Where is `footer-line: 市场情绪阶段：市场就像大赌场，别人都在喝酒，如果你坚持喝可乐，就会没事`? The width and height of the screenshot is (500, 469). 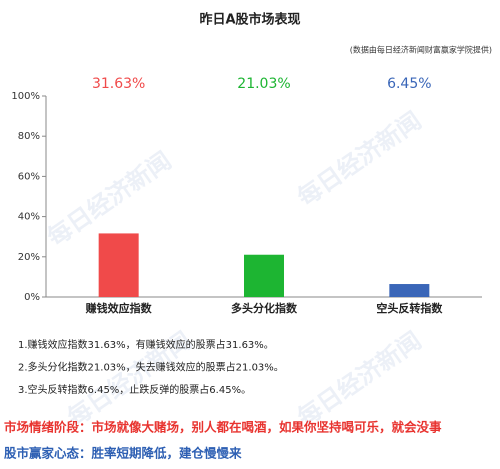
footer-line: 市场情绪阶段：市场就像大赌场，别人都在喝酒，如果你坚持喝可乐，就会没事 is located at coordinates (223, 427).